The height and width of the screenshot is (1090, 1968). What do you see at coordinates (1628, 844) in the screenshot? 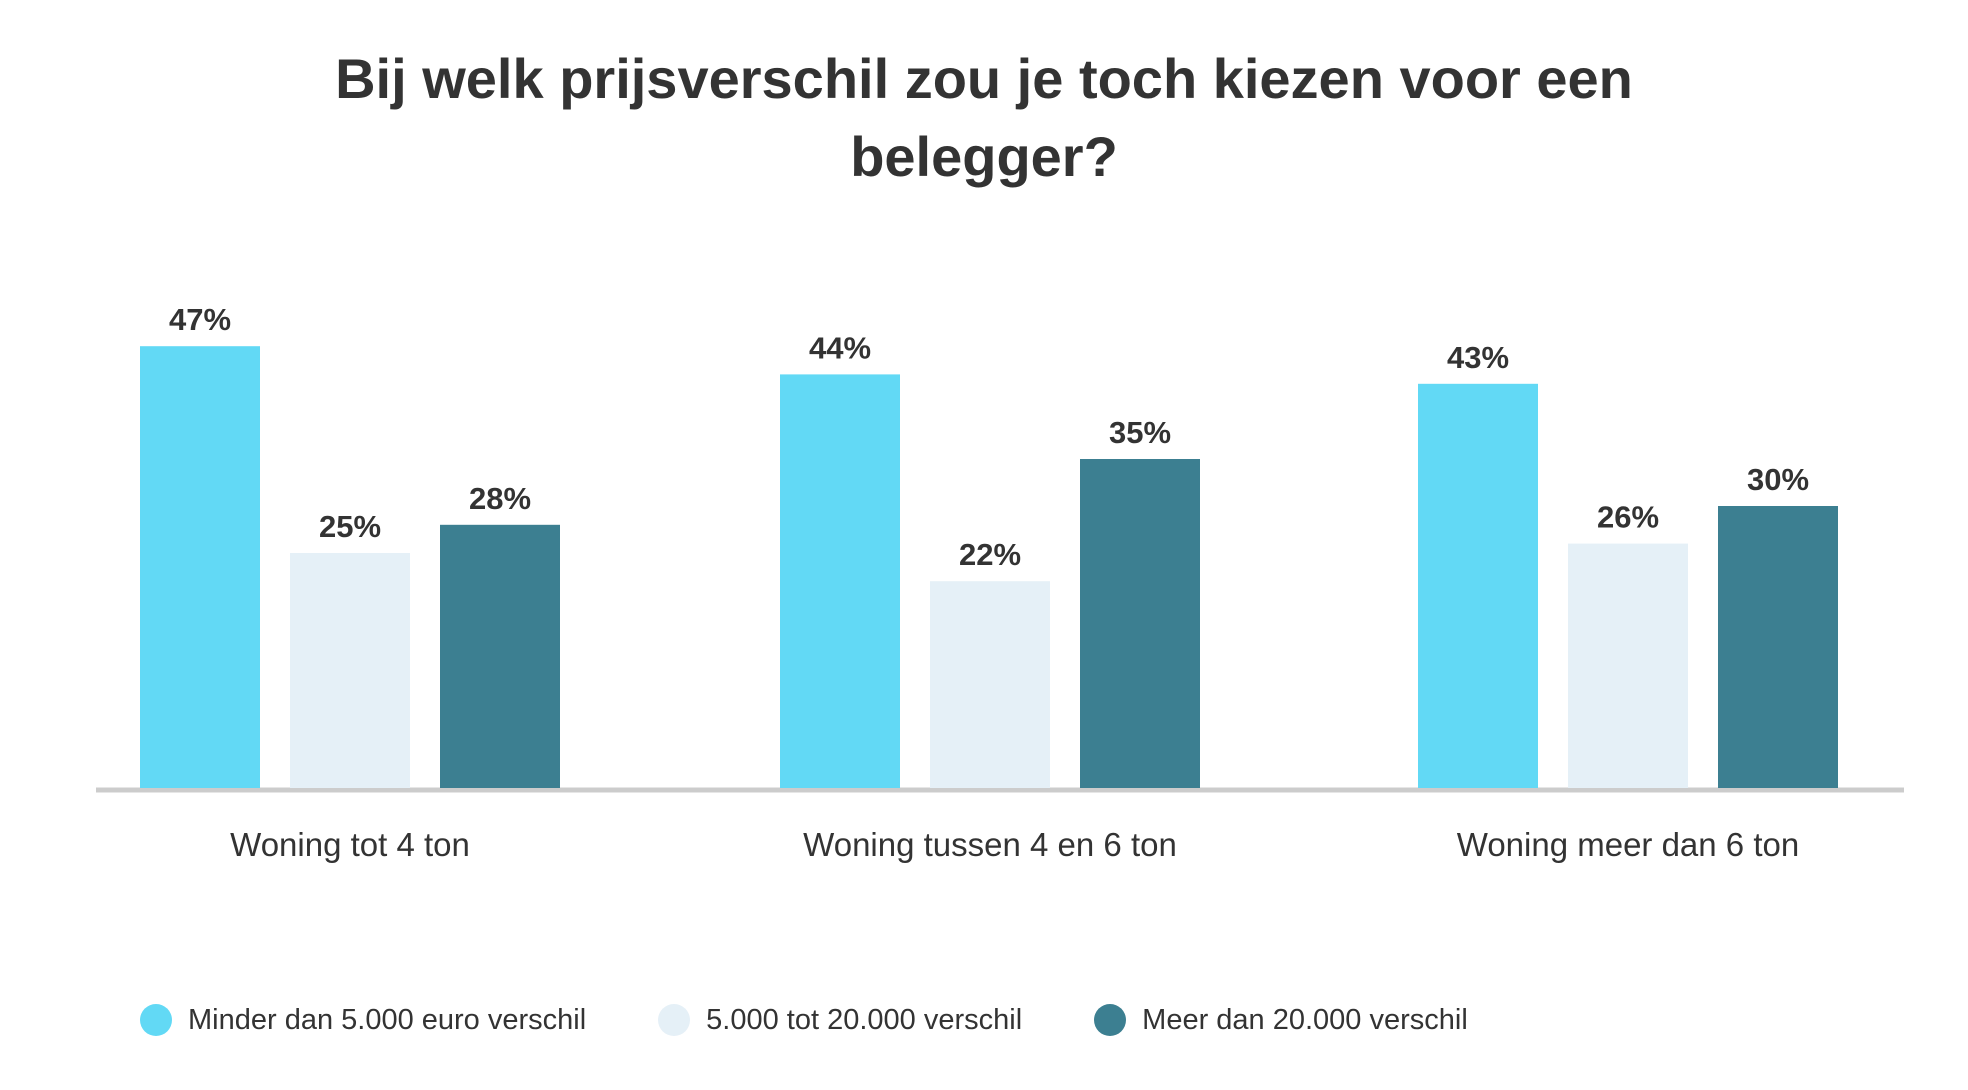
I see `category-label-3: Woning meer dan 6 ton` at bounding box center [1628, 844].